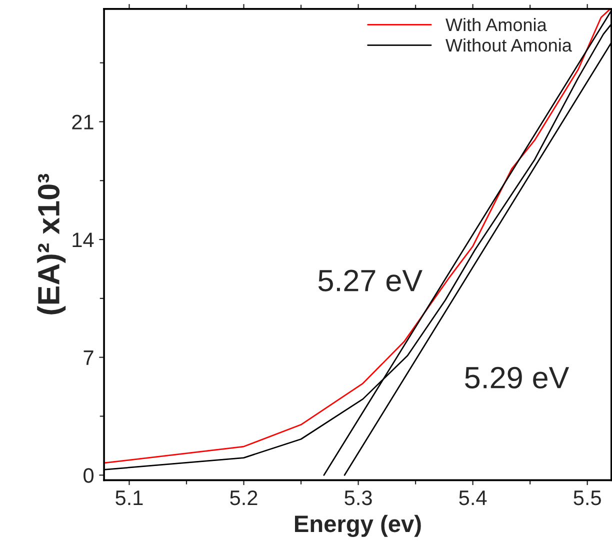 This screenshot has width=612, height=559. I want to click on annotation: 5.27 eV, so click(370, 281).